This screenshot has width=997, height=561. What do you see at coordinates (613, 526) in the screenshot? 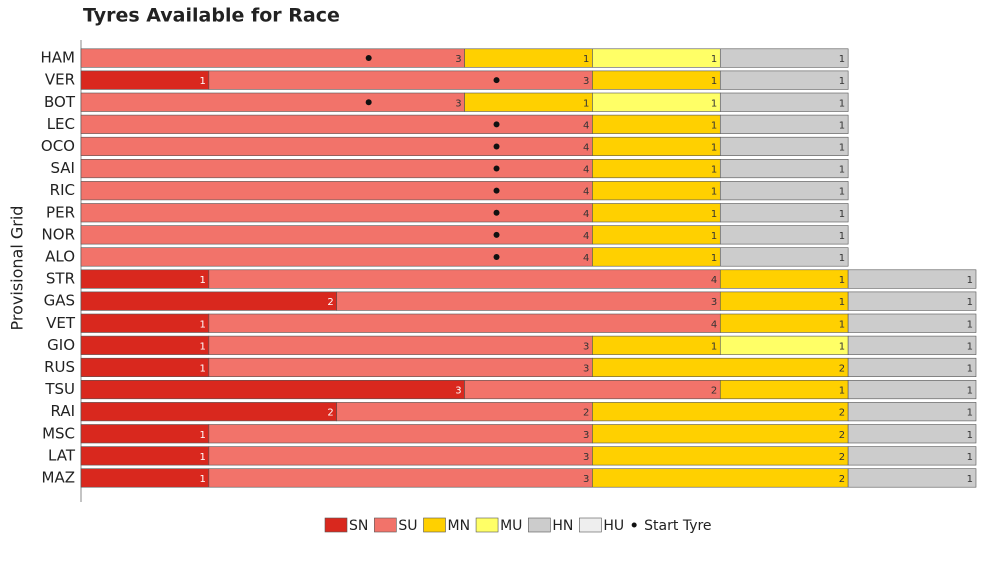
I see `legend-label: HU` at bounding box center [613, 526].